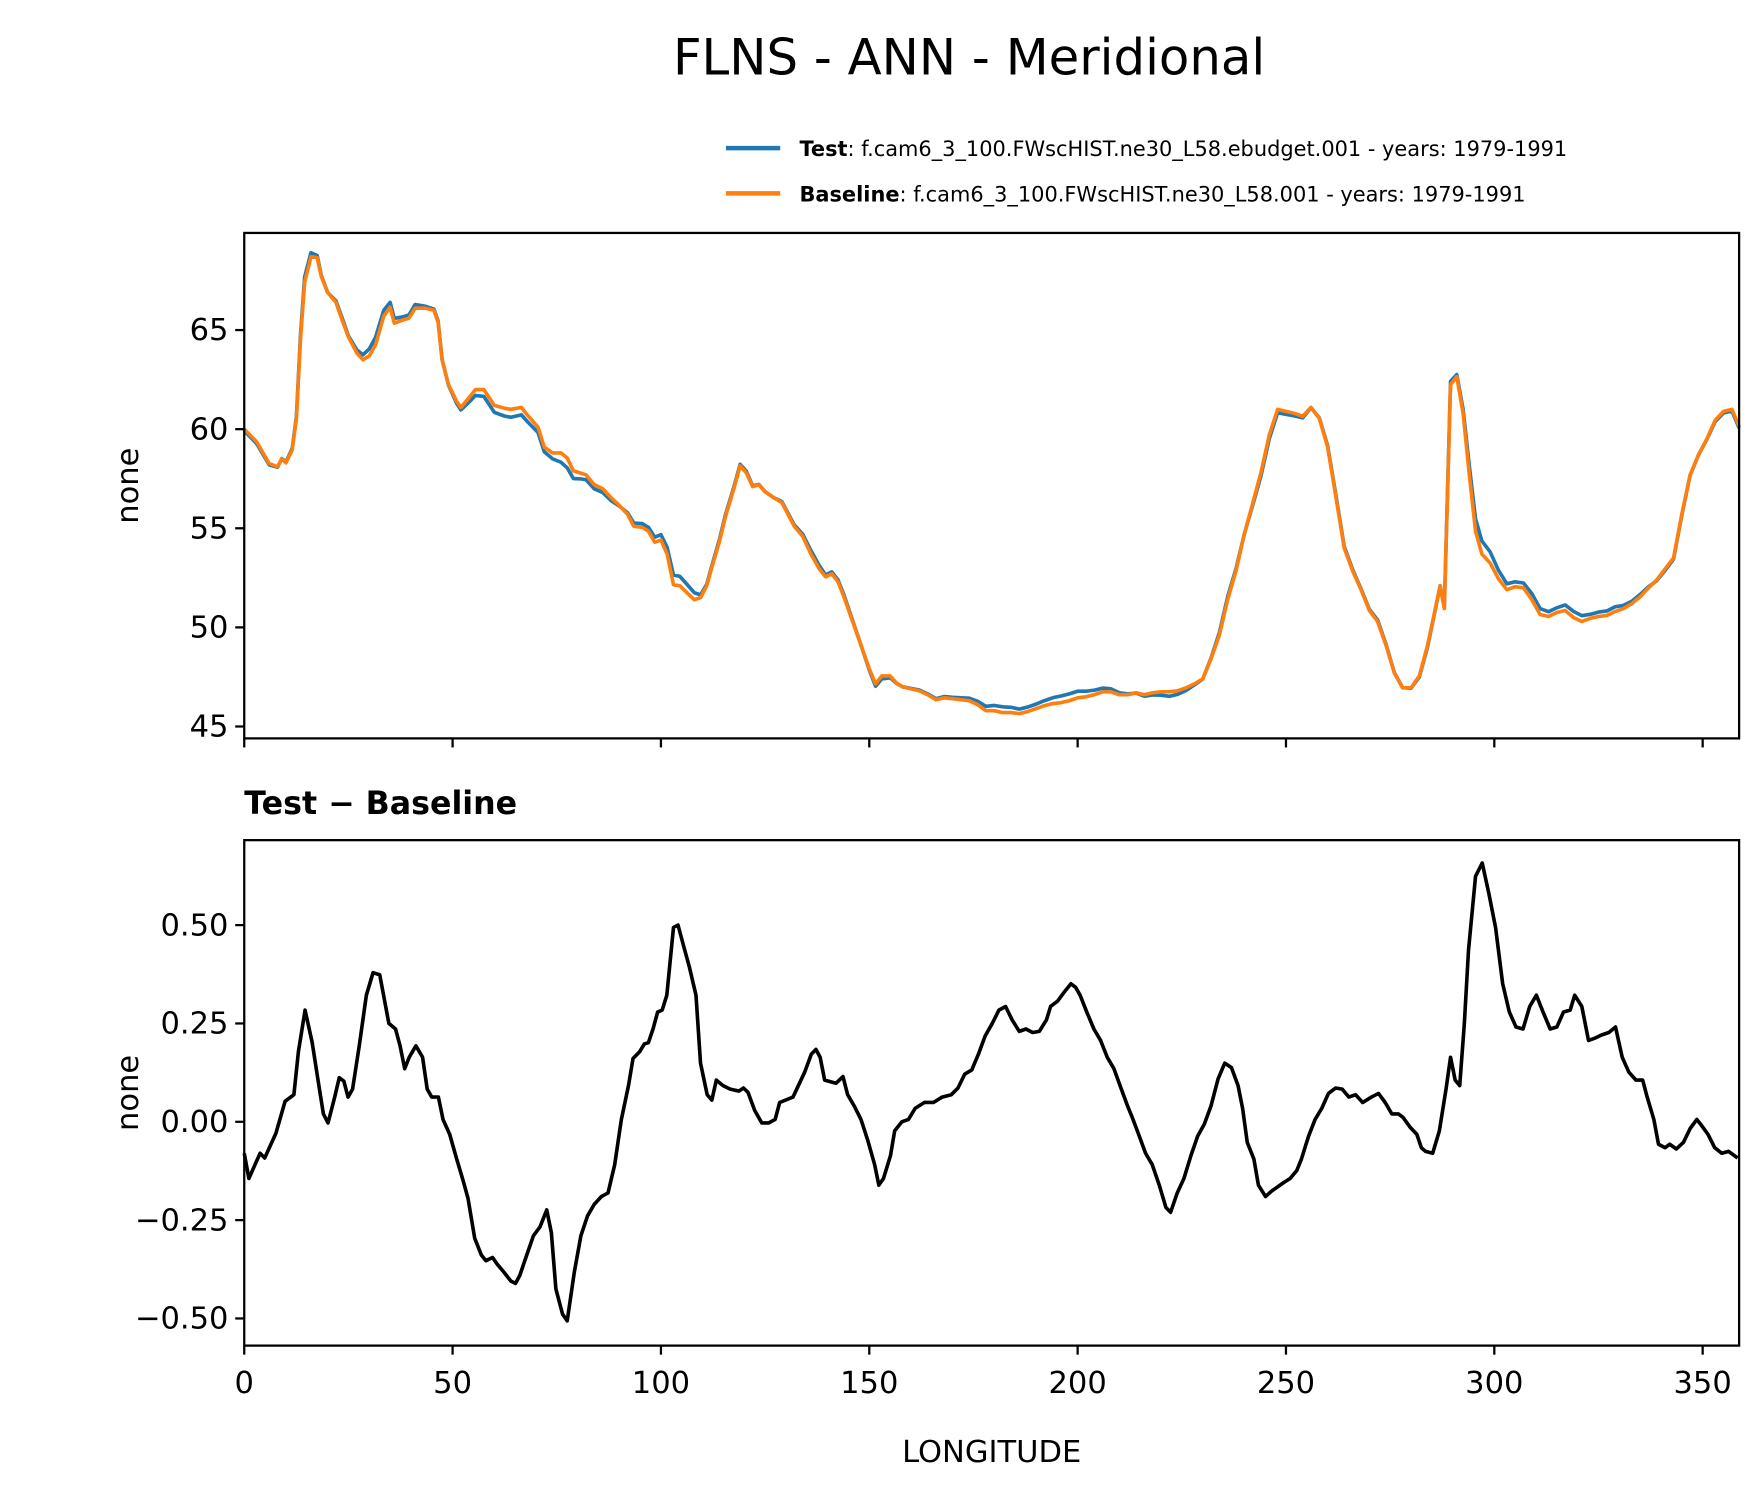 The image size is (1764, 1496). I want to click on diff-y-tick-label: 0.50, so click(194, 925).